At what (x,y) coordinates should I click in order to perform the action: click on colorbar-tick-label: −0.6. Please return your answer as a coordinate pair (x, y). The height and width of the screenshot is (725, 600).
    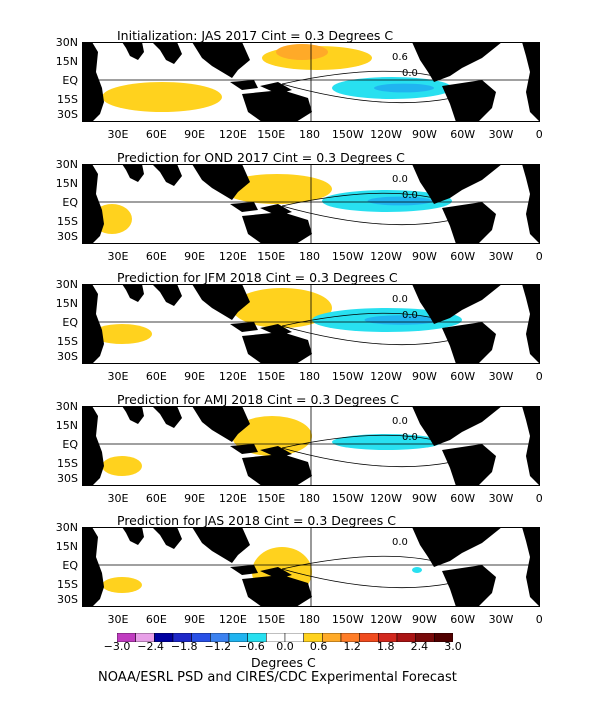
    Looking at the image, I should click on (251, 646).